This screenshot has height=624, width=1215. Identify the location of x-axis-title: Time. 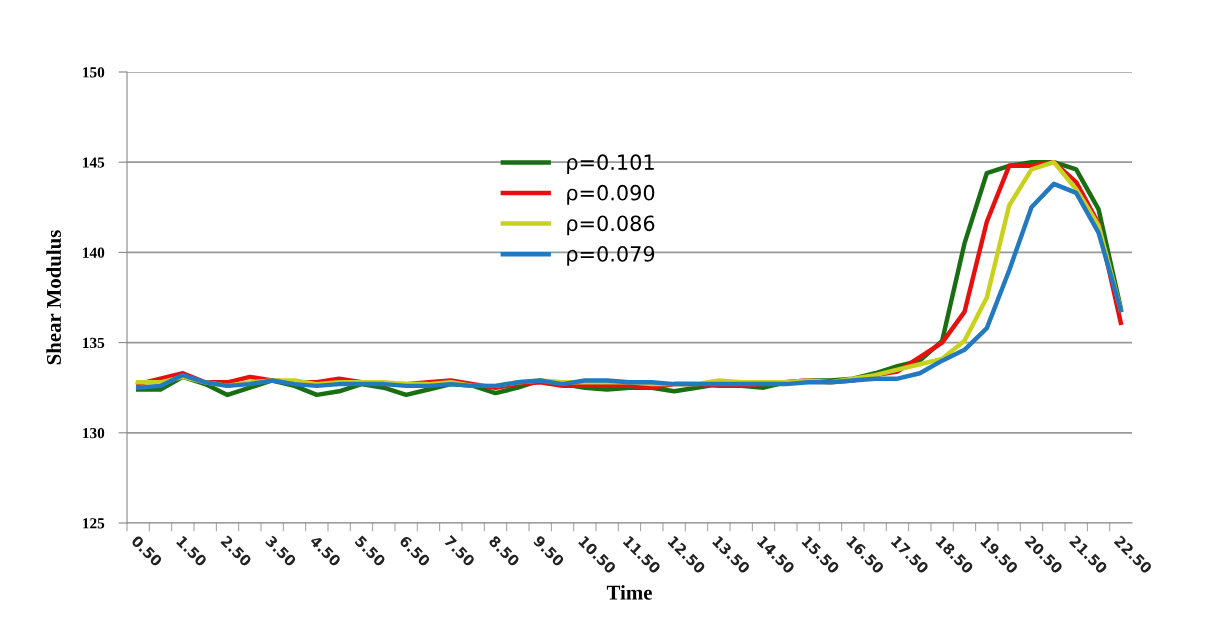
(629, 592).